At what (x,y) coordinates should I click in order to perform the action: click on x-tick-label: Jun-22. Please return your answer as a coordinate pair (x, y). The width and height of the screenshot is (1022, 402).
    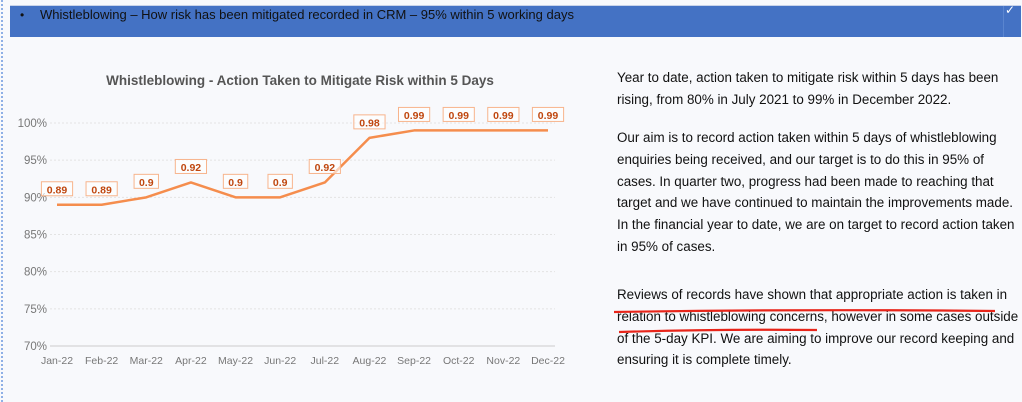
    Looking at the image, I should click on (280, 361).